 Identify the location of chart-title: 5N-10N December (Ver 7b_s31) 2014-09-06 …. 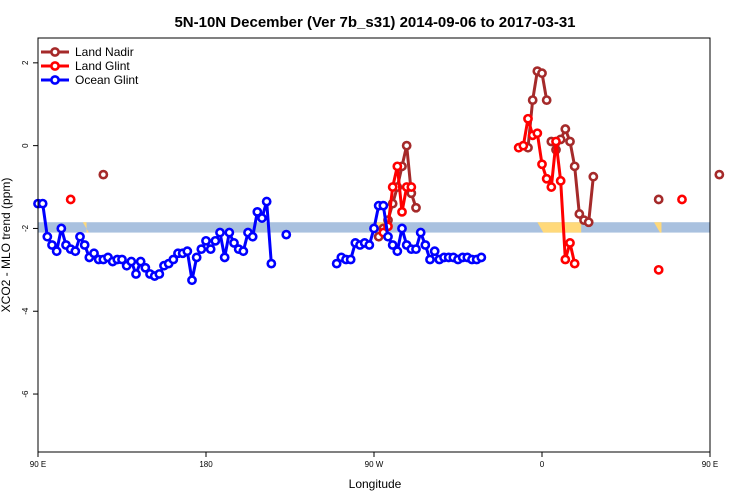
(374, 22).